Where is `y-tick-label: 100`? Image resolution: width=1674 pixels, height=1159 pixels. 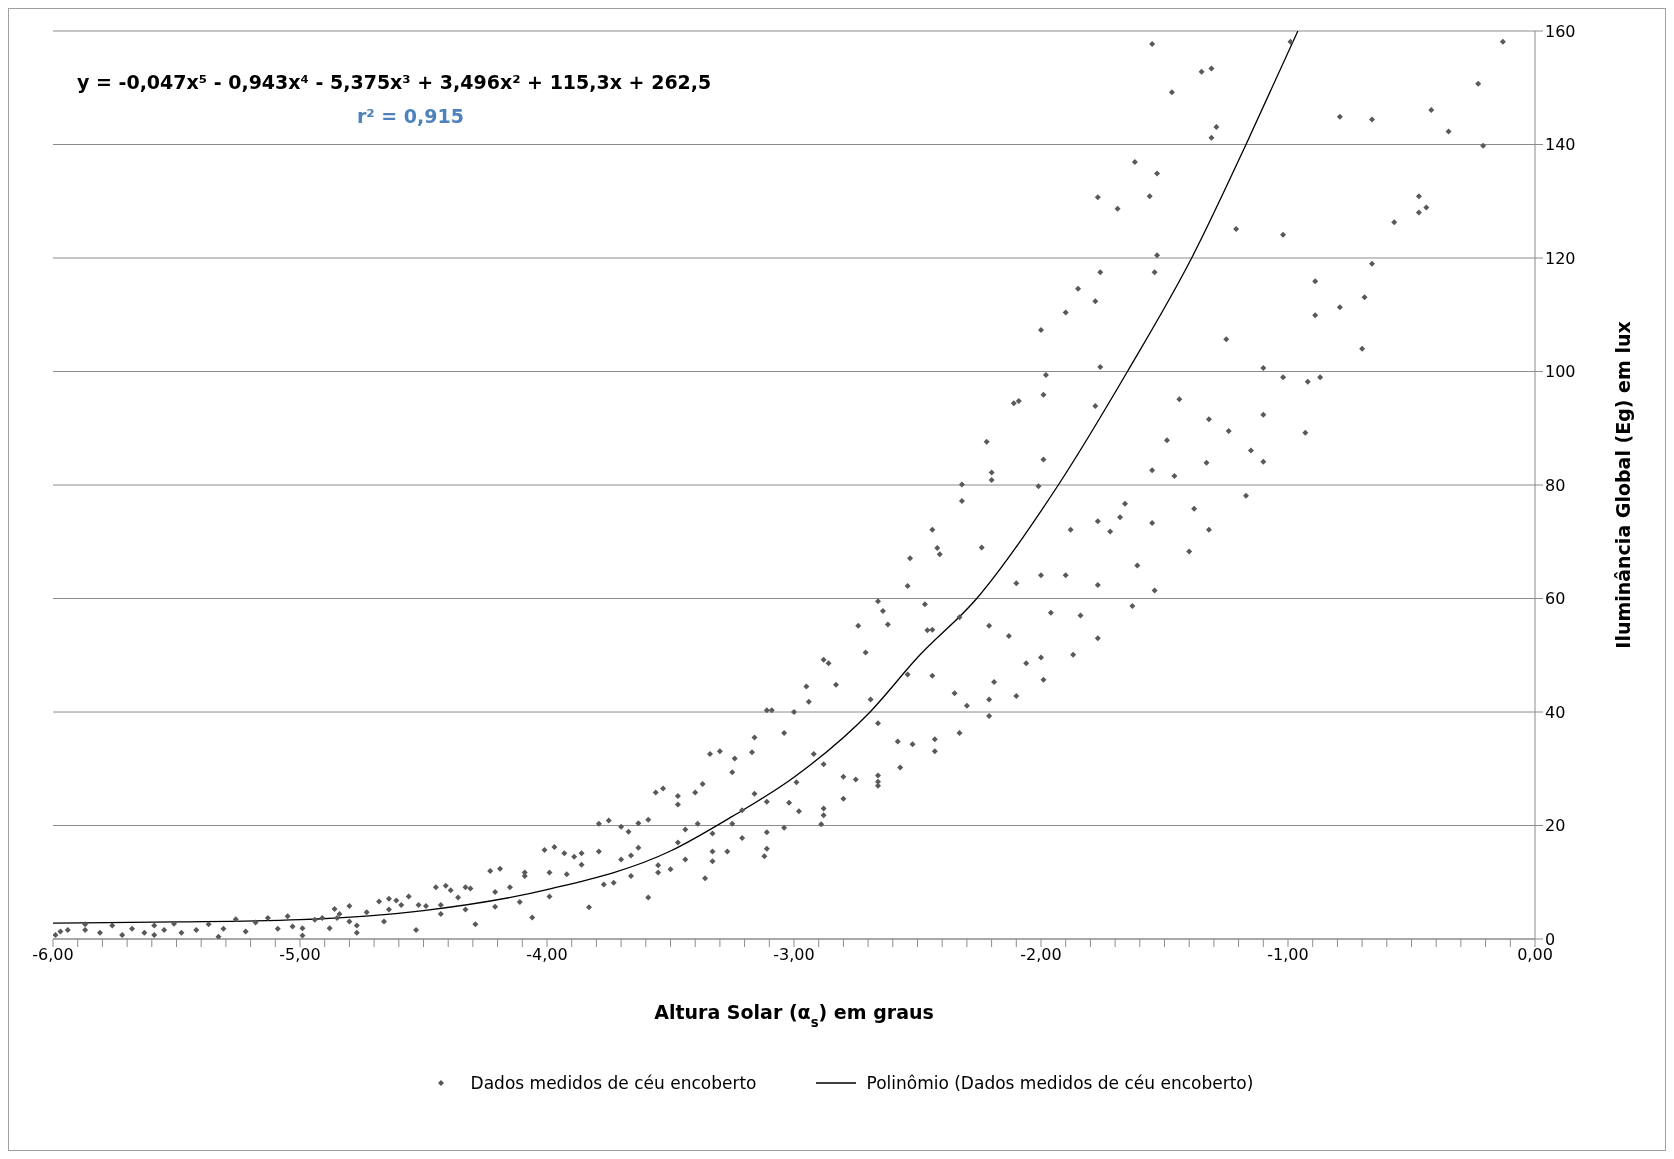 y-tick-label: 100 is located at coordinates (1560, 372).